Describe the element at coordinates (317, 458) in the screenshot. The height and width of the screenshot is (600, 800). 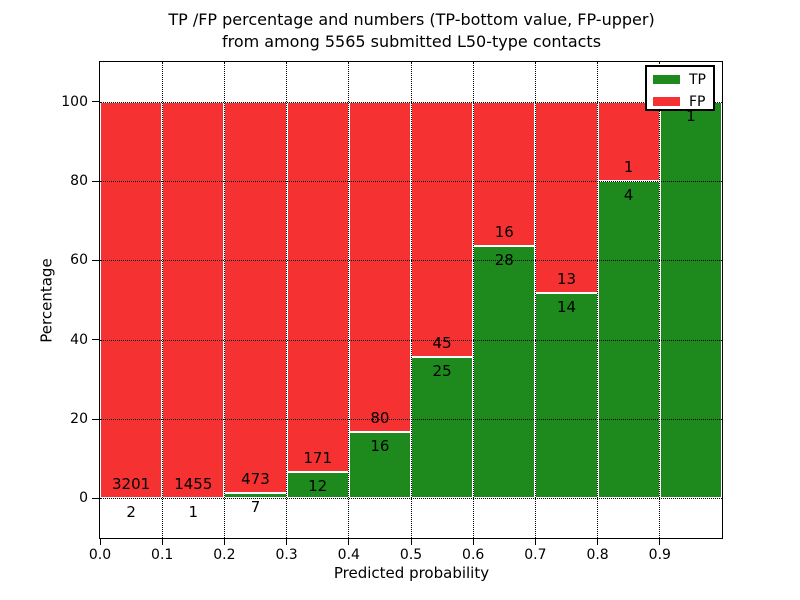
I see `fp-count-label: 171` at that location.